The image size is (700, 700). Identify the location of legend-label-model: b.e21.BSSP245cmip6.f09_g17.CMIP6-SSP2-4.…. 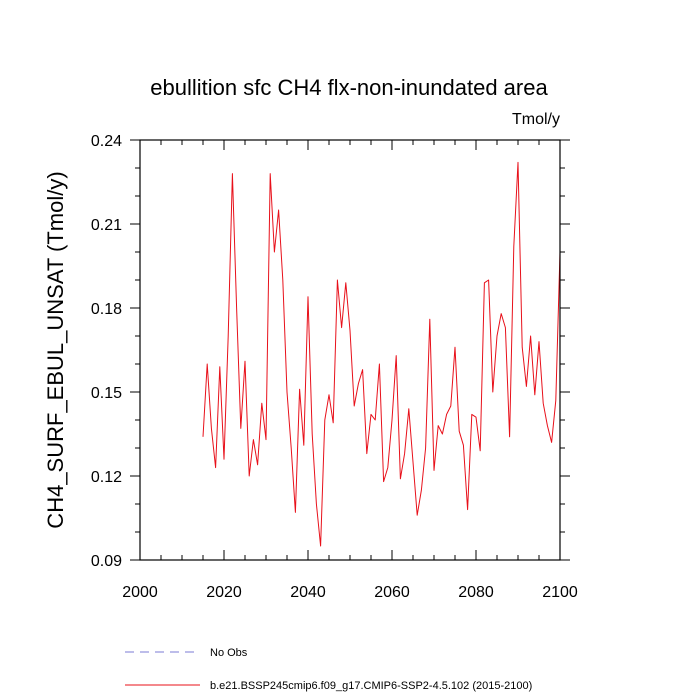
(371, 686).